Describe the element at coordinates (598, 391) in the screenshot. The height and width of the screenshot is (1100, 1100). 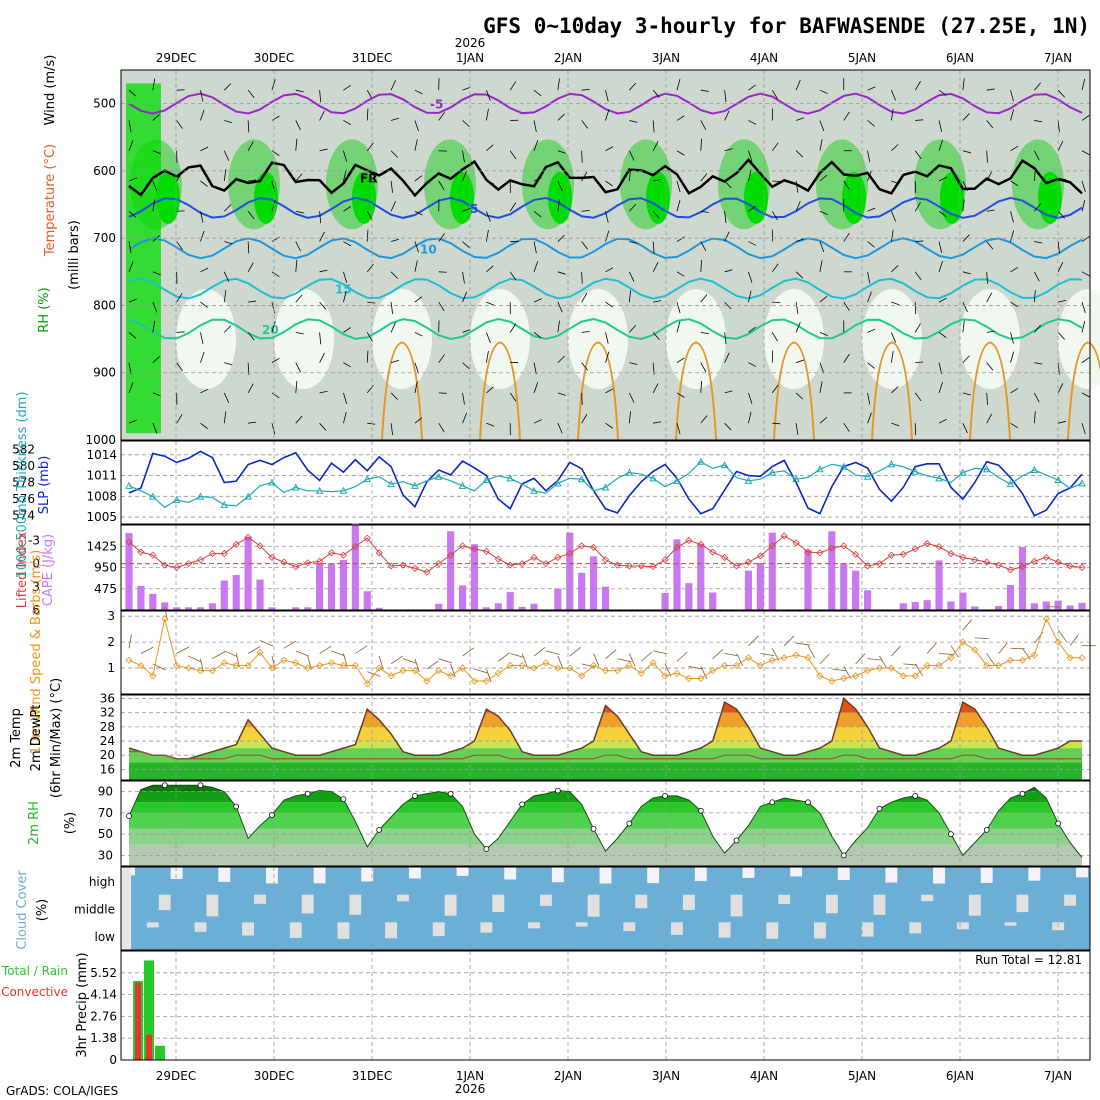
I see `warm-contour` at that location.